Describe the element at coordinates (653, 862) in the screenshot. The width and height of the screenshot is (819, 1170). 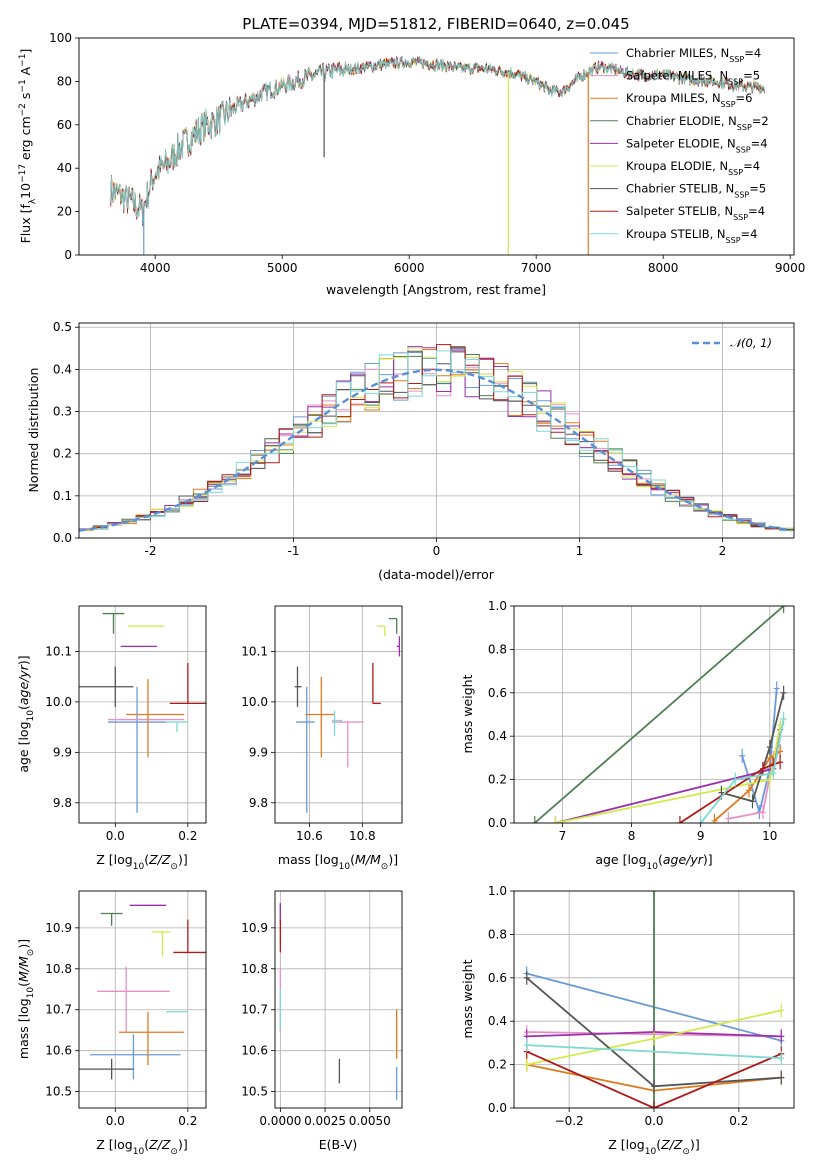
I see `x-axis-label: age [log10(age/yr)]` at that location.